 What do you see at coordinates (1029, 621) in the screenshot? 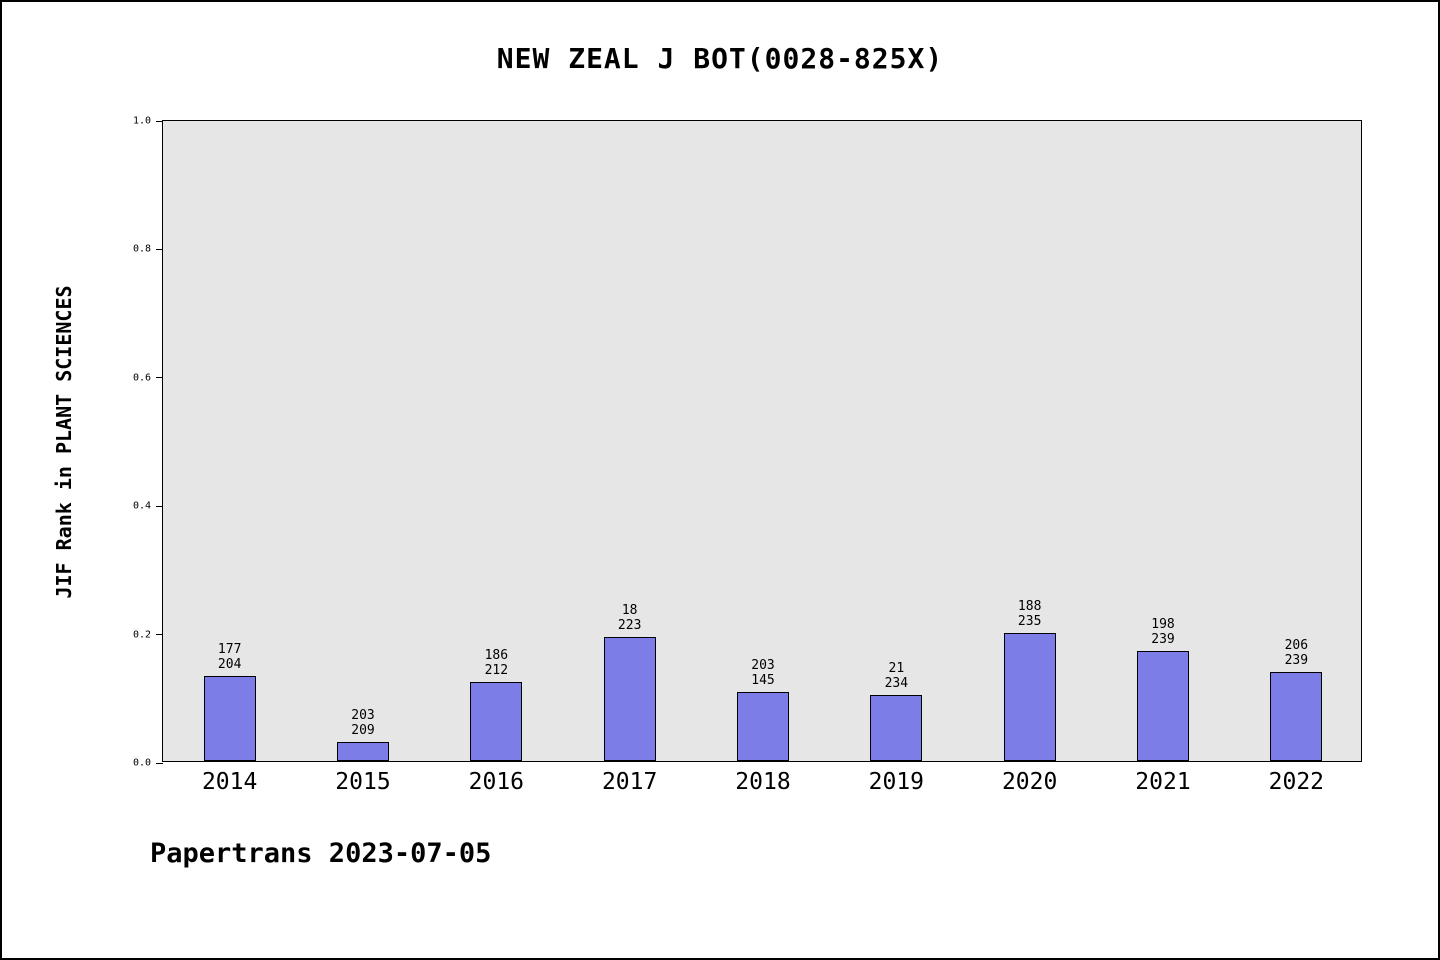
I see `bar-total-2020: 235` at bounding box center [1029, 621].